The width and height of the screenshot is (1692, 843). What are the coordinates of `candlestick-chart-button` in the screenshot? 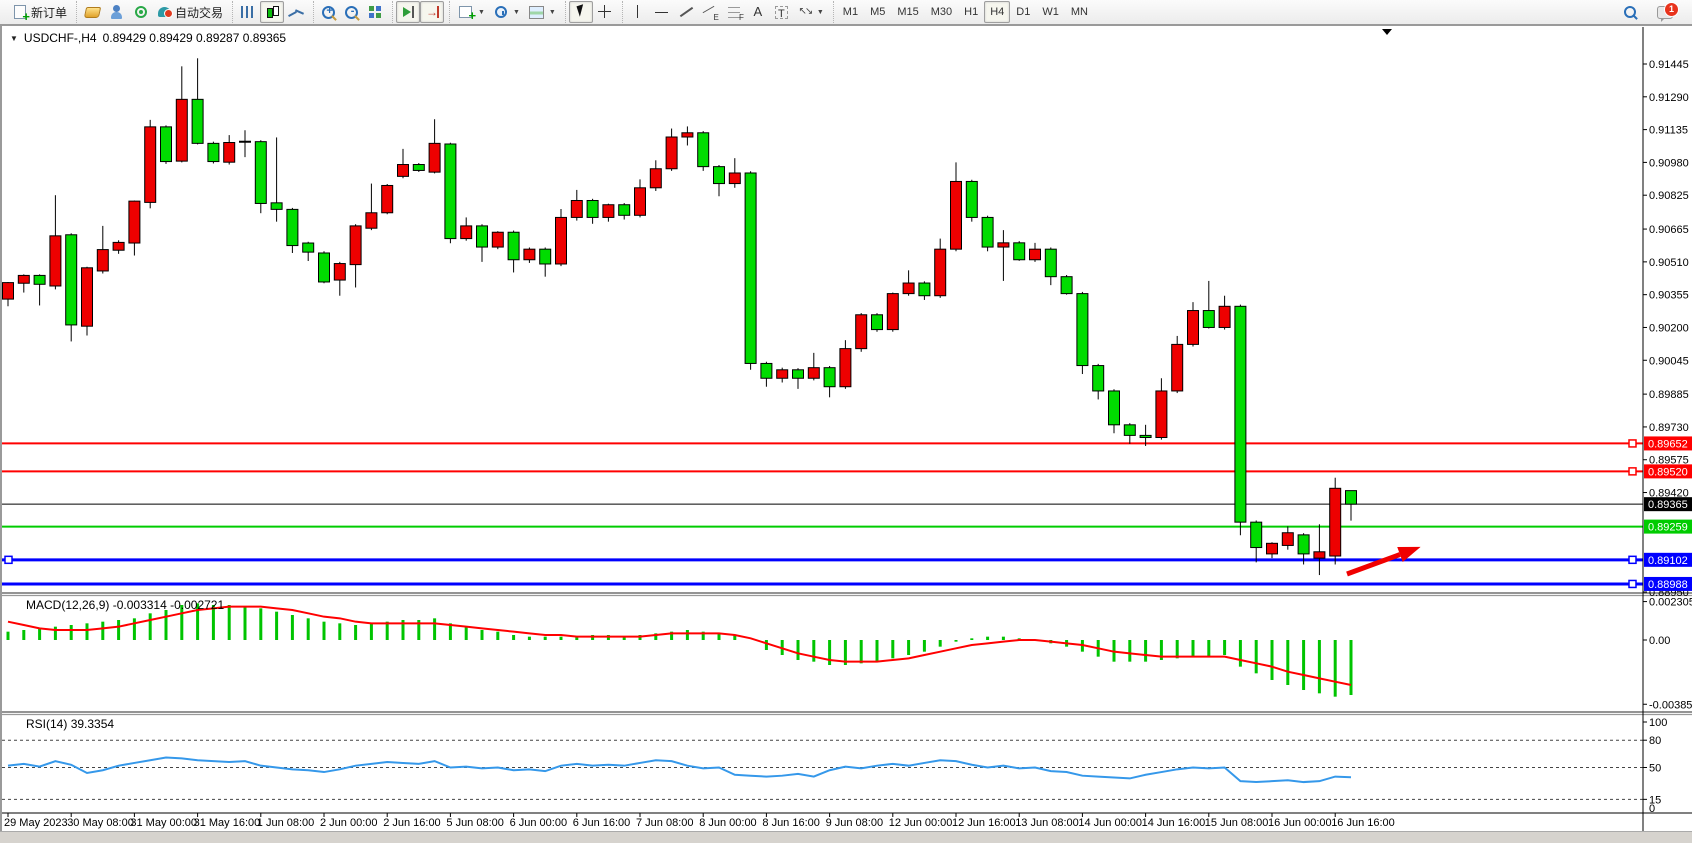 It's located at (272, 12).